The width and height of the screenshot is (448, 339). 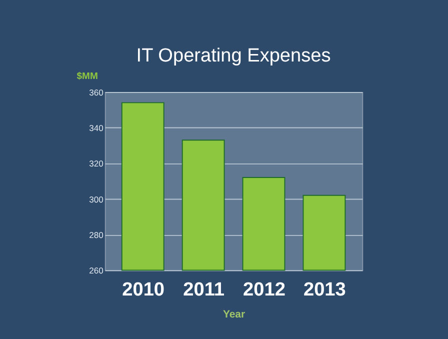 What do you see at coordinates (96, 199) in the screenshot?
I see `y-tick-label: 300` at bounding box center [96, 199].